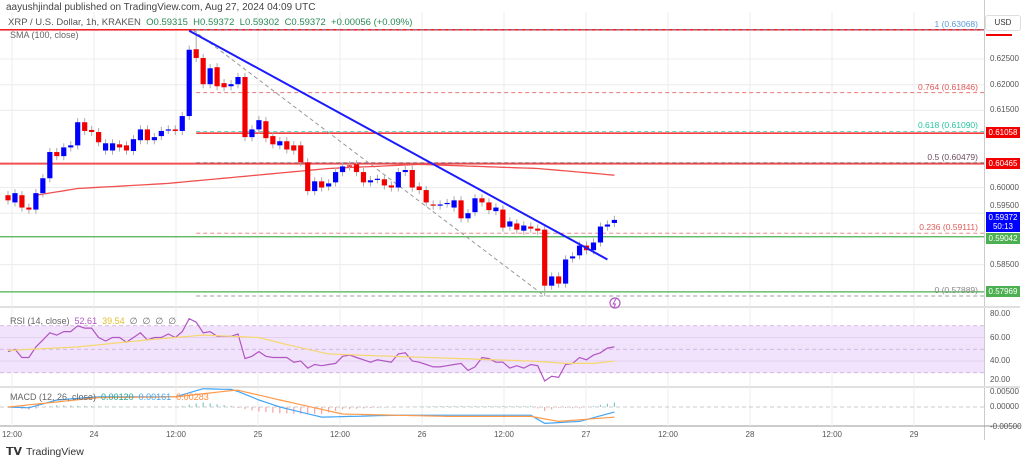 This screenshot has width=1024, height=461. What do you see at coordinates (422, 434) in the screenshot?
I see `time-axis-label: 26` at bounding box center [422, 434].